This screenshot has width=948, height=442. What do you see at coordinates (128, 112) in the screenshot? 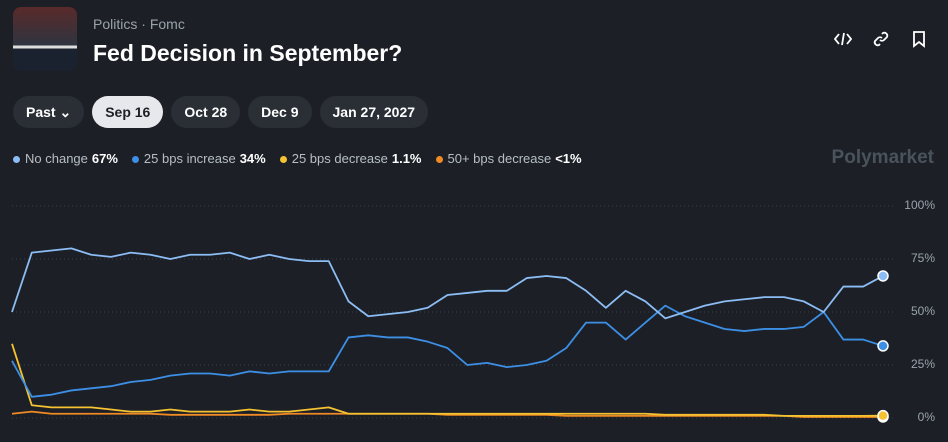
I see `tab: Sep 16` at bounding box center [128, 112].